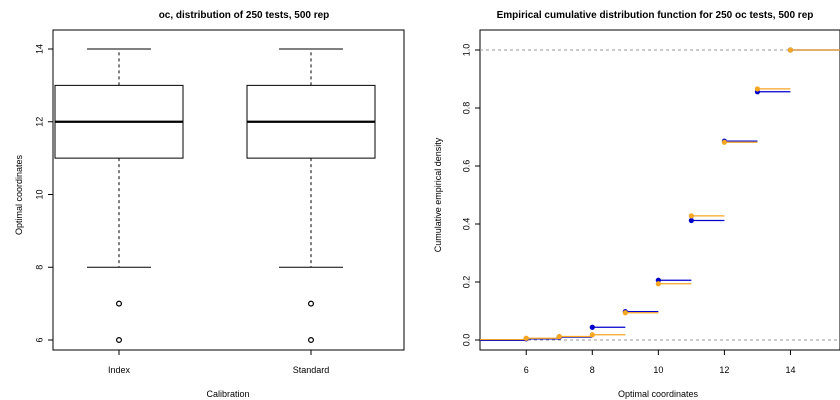  I want to click on ecdf-y-axis: 0.0 0.2 0.4 0.6 0.8 1.0, so click(470, 195).